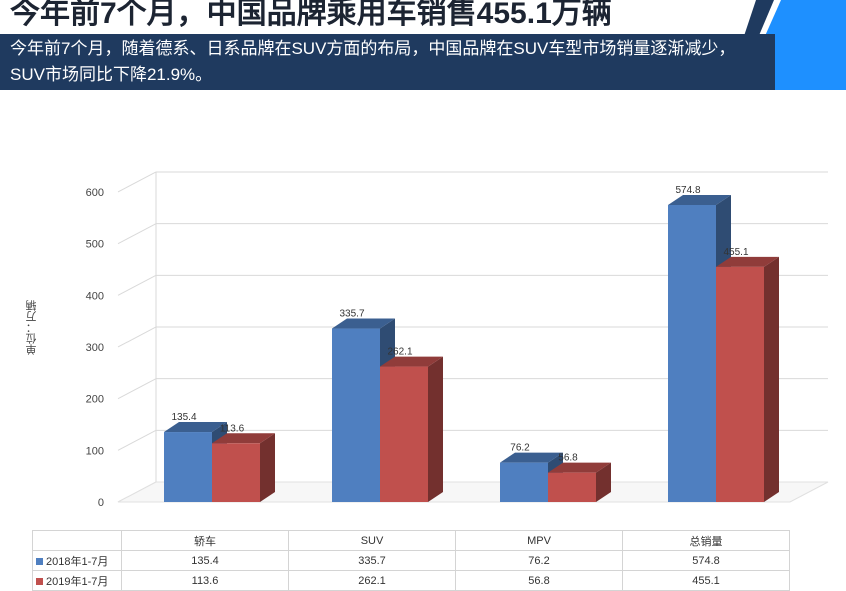 This screenshot has width=846, height=591. Describe the element at coordinates (95, 451) in the screenshot. I see `y-tick-label: 100` at that location.